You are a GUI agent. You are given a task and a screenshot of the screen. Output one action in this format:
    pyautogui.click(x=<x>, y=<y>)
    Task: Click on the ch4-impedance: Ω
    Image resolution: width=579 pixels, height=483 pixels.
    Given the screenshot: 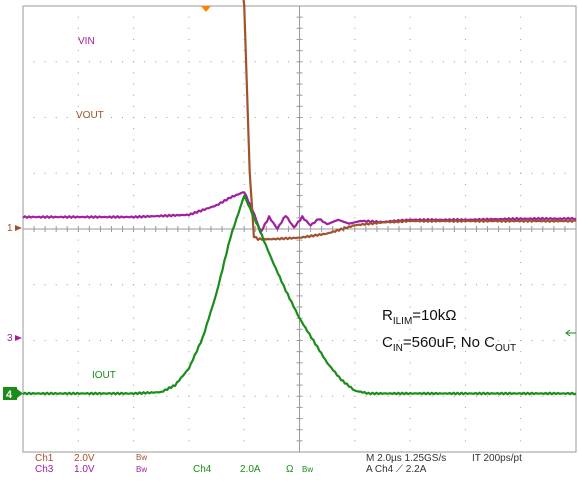 What is the action you would take?
    pyautogui.click(x=290, y=469)
    